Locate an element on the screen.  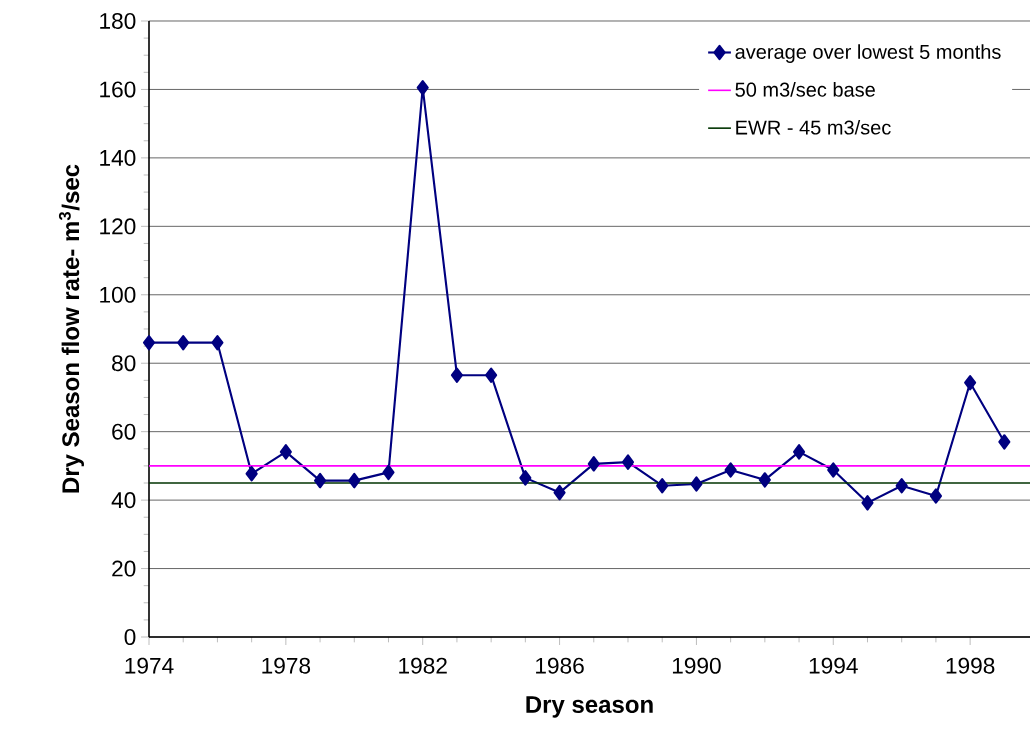
y-tick-label: 160 is located at coordinates (118, 89).